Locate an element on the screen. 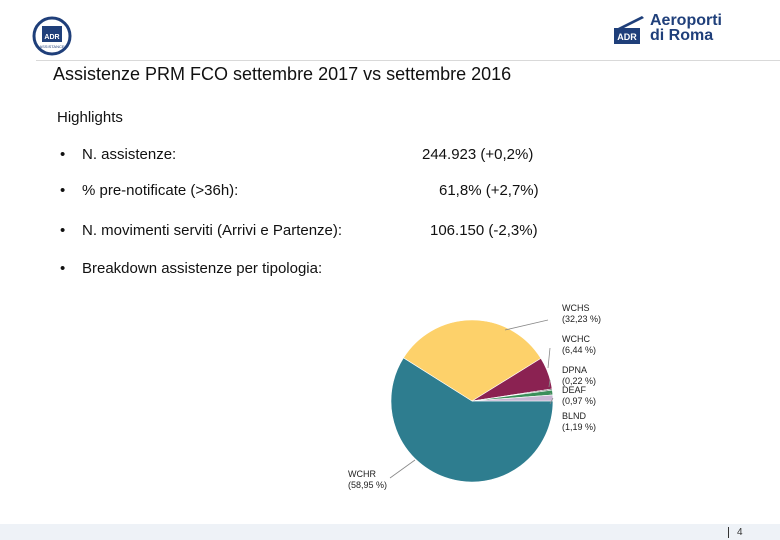 This screenshot has height=540, width=780. bullet-label: N. assistenze: is located at coordinates (129, 154).